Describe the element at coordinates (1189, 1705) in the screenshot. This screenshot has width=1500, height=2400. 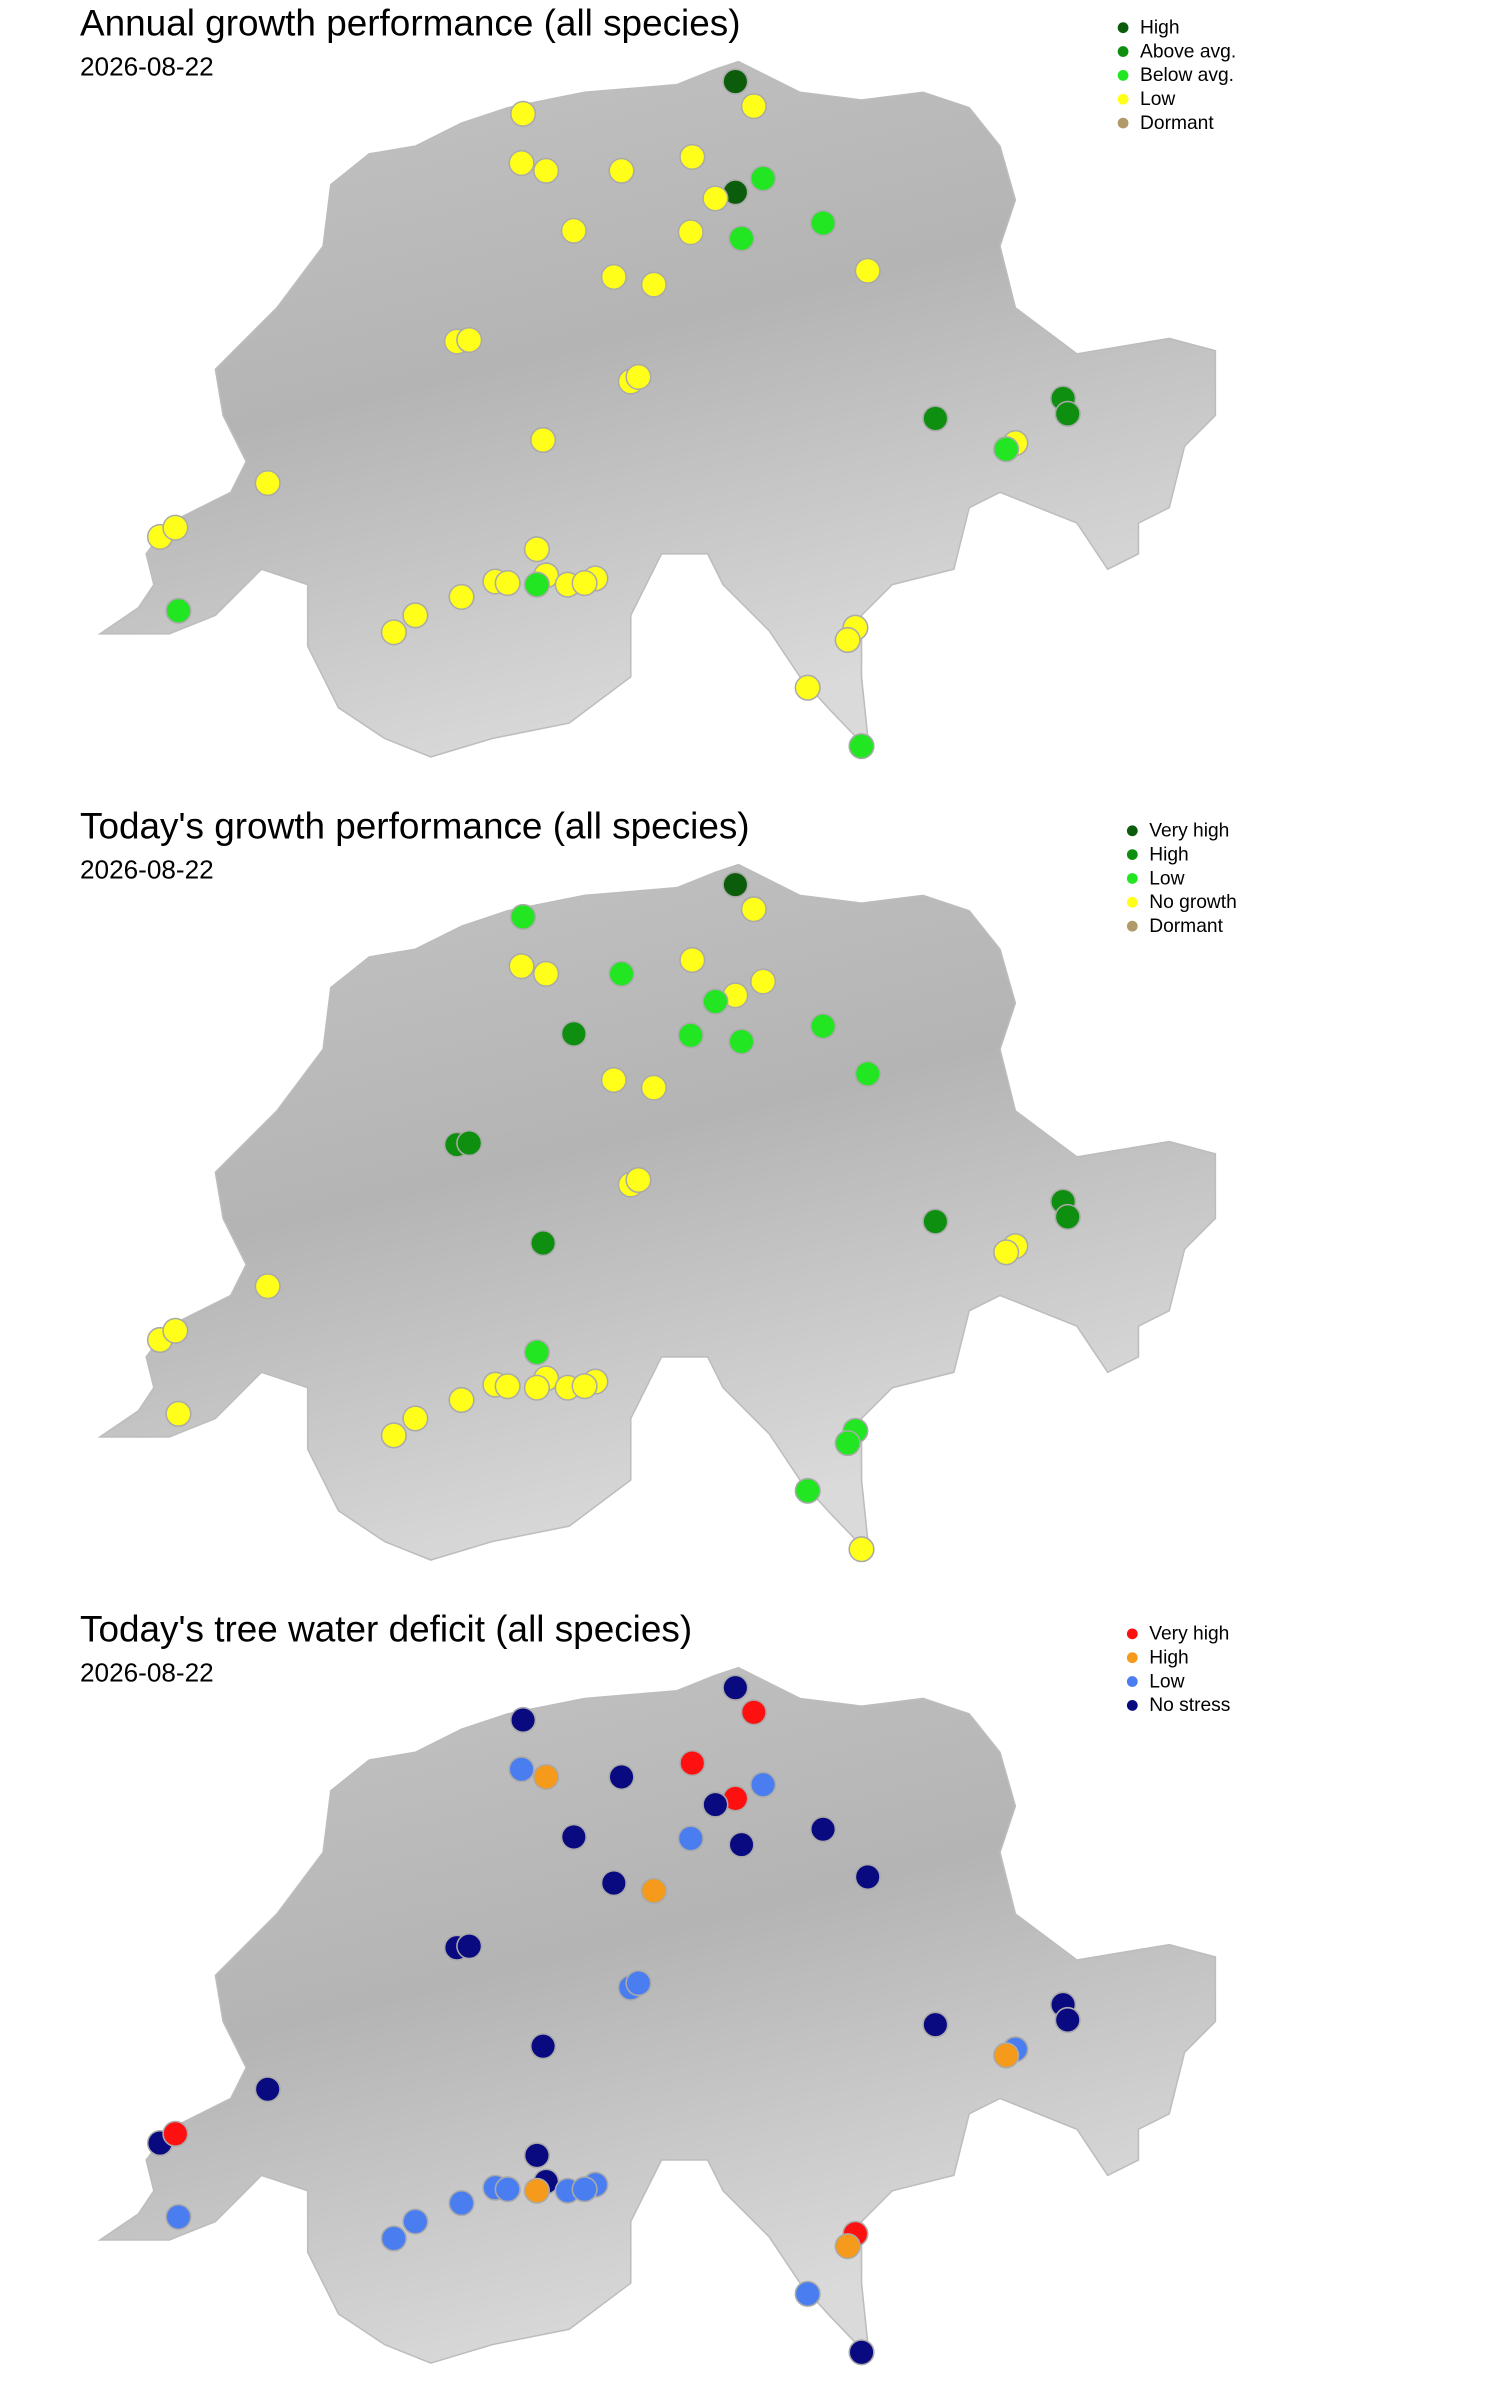
I see `legend-label: No stress` at that location.